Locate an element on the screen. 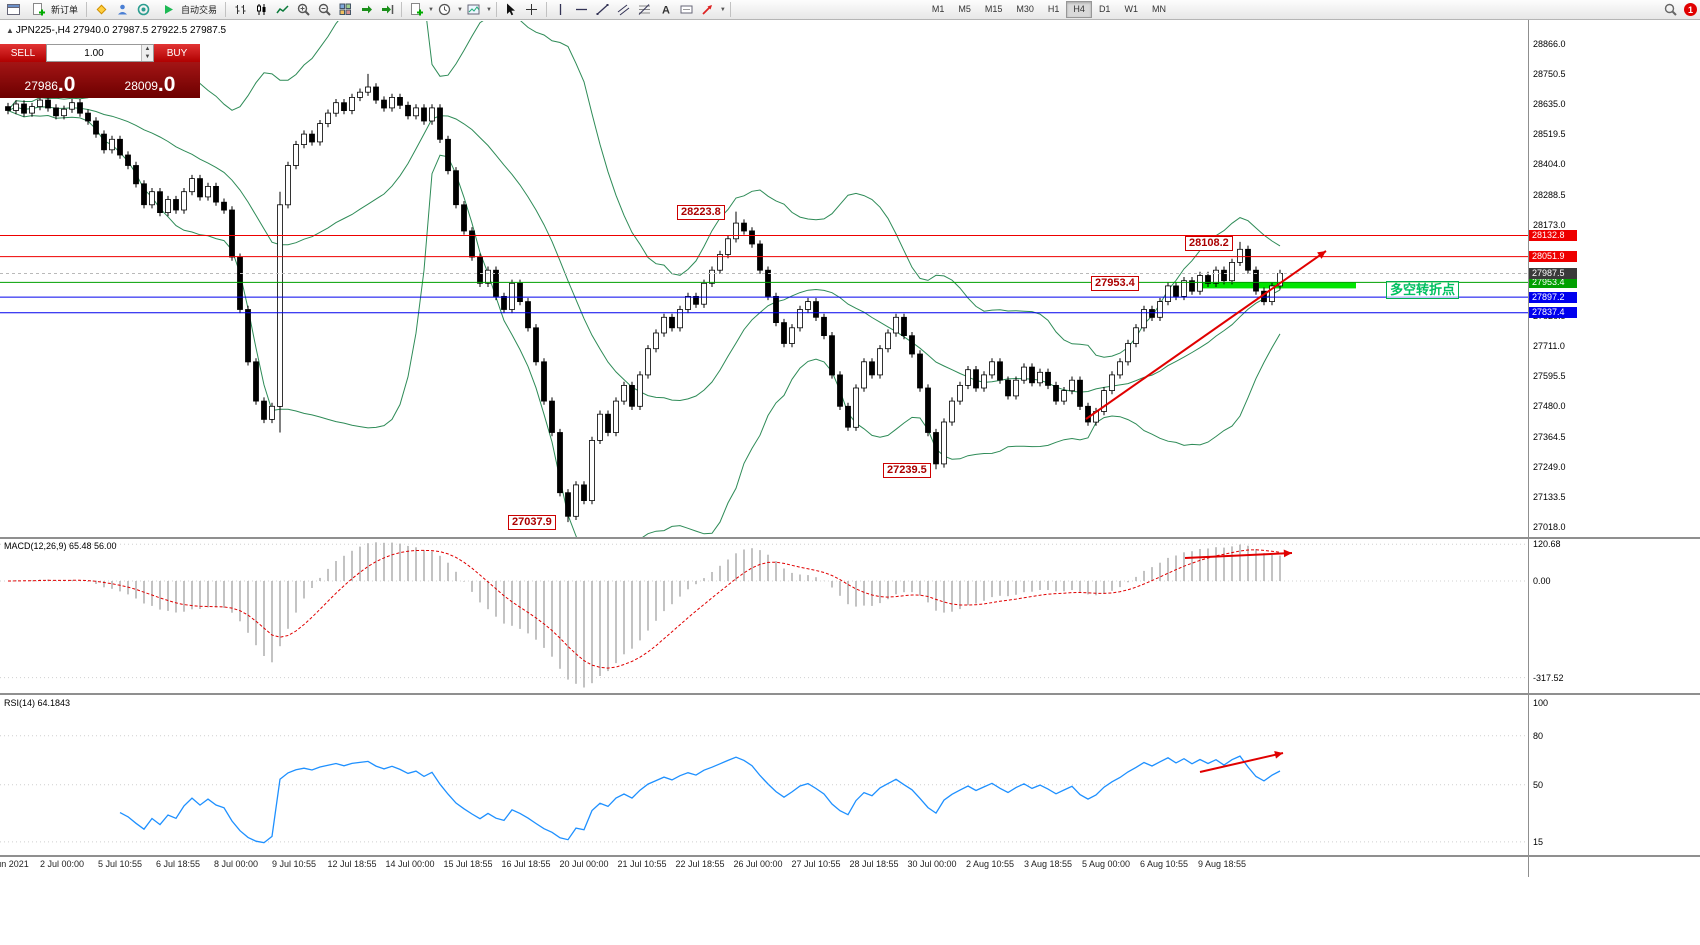 Image resolution: width=1700 pixels, height=945 pixels. price-annotation: 27239.5 is located at coordinates (907, 470).